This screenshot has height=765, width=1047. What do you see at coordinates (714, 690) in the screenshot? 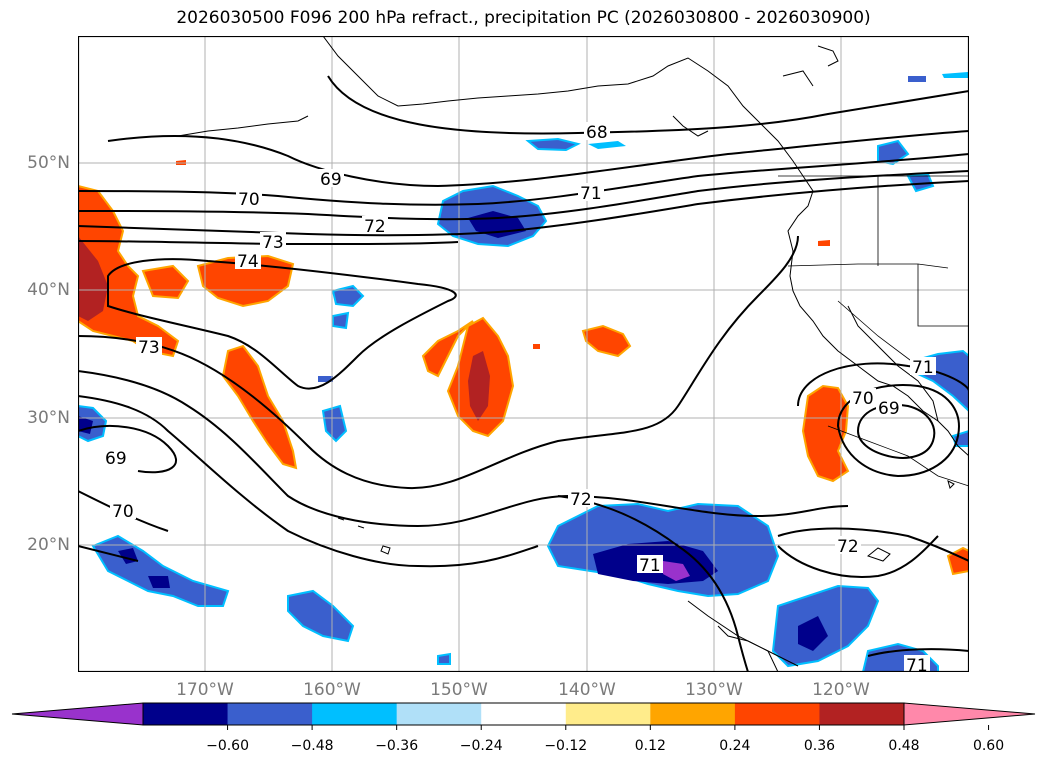
I see `lon-label-130w: 130°W` at bounding box center [714, 690].